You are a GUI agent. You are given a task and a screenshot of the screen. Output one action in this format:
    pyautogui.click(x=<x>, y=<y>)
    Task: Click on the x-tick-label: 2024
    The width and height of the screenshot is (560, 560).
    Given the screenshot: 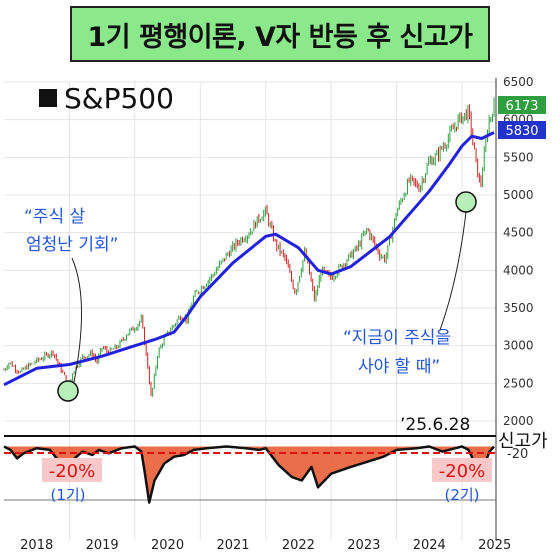 What is the action you would take?
    pyautogui.click(x=429, y=545)
    